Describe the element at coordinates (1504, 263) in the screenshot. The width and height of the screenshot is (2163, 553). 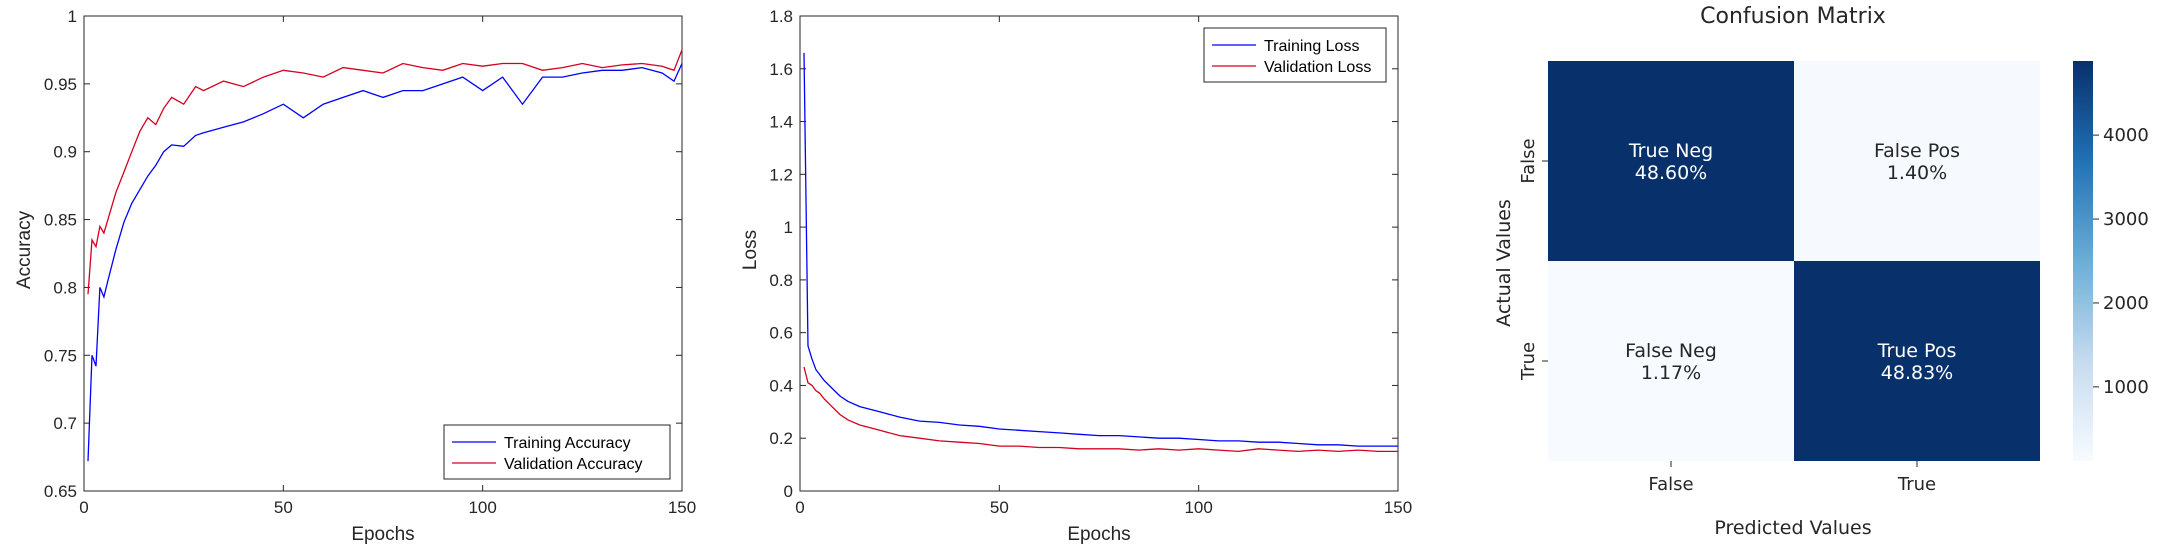
I see `cm-ylabel: Actual Values` at that location.